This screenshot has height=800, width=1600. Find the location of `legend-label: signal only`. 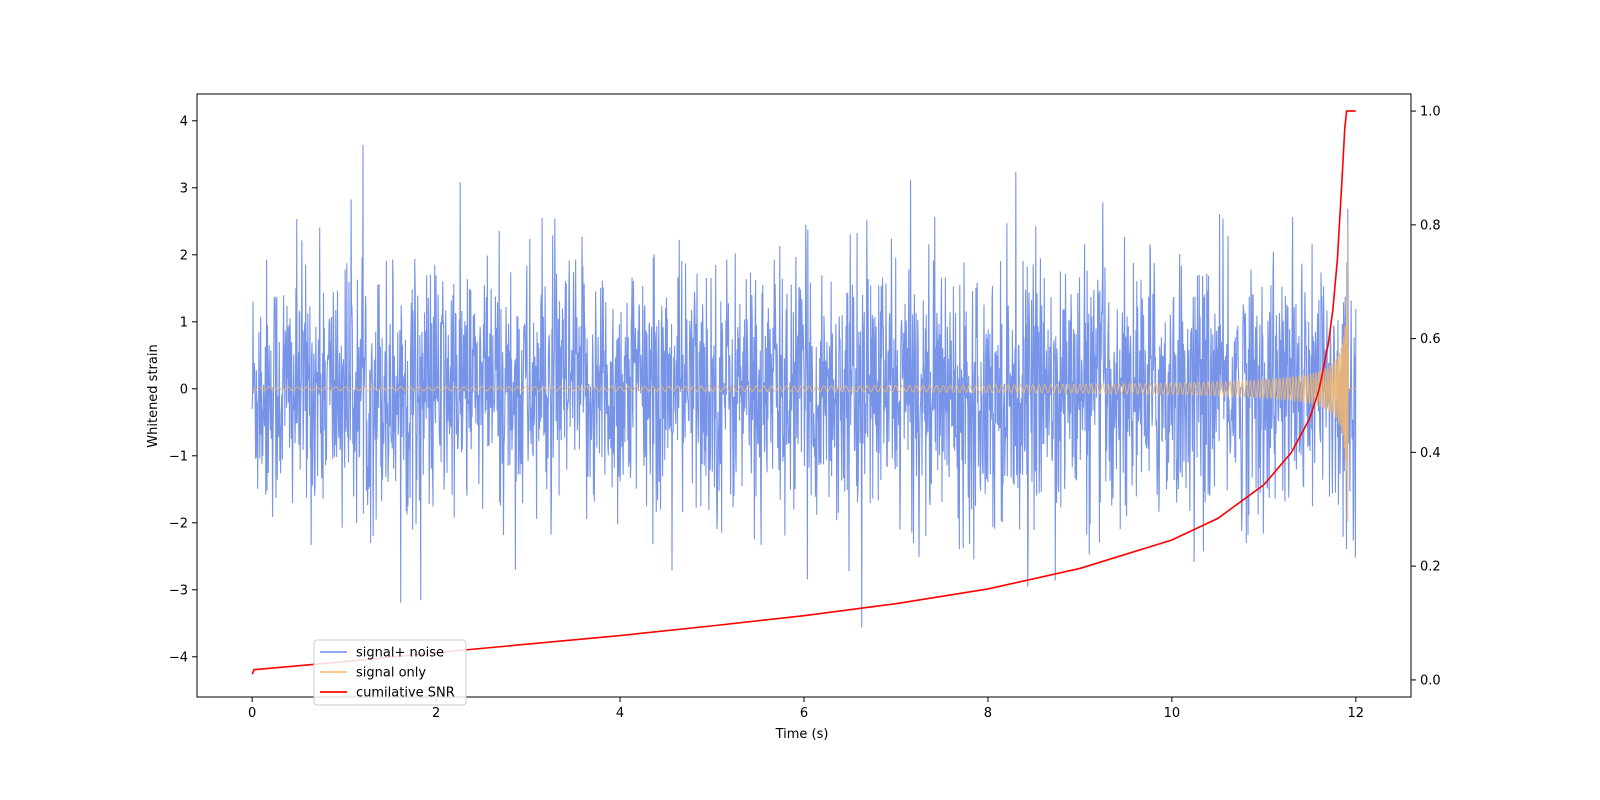

legend-label: signal only is located at coordinates (391, 673).